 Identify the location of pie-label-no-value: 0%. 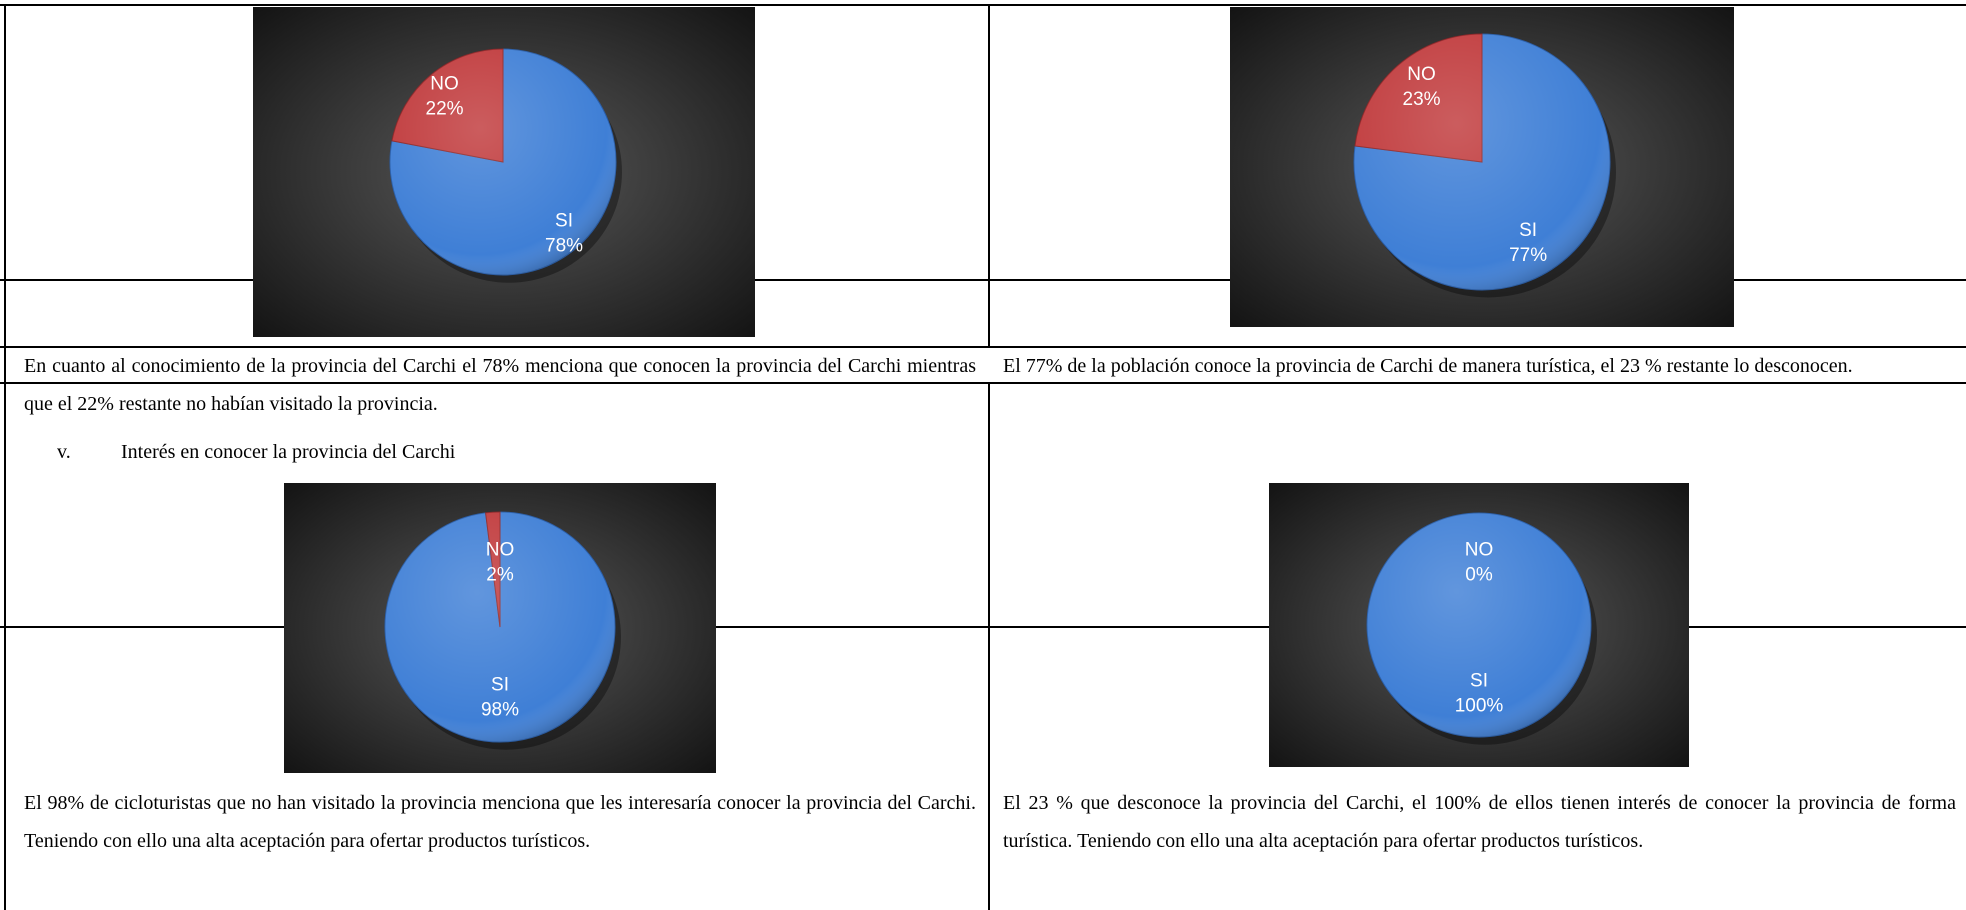
(1479, 574).